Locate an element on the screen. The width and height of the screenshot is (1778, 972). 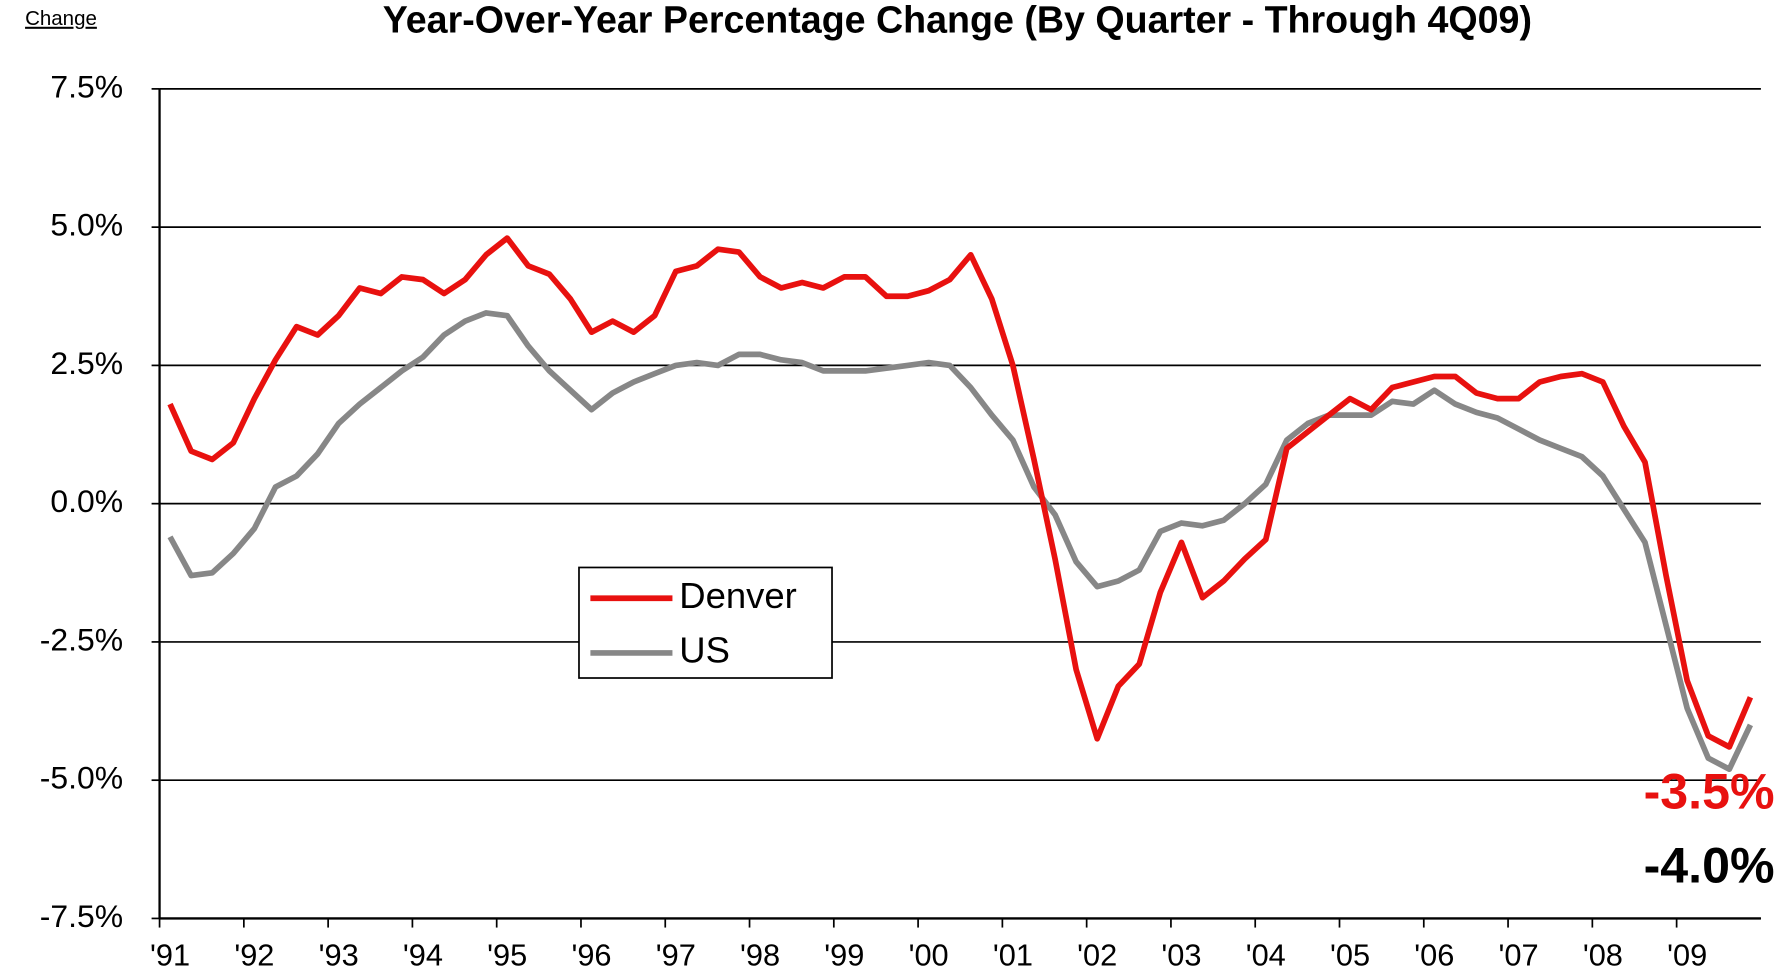
x-tick-label: '01 is located at coordinates (1013, 954).